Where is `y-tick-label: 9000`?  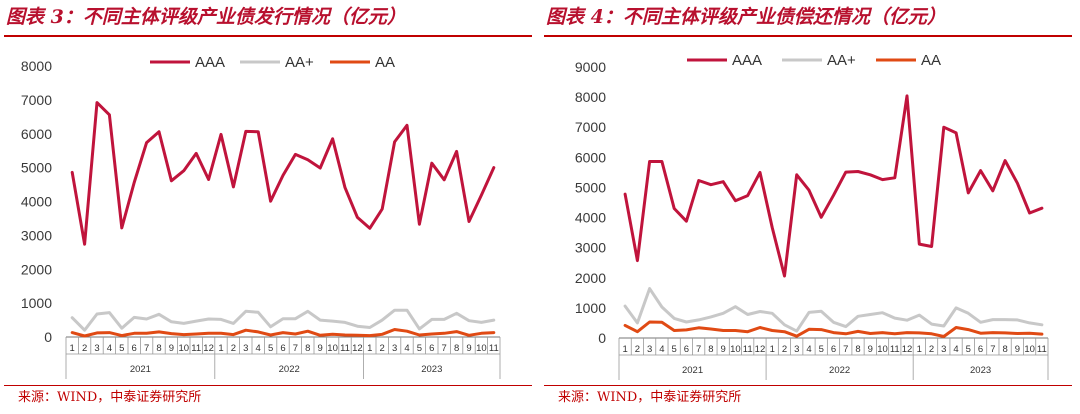
y-tick-label: 9000 is located at coordinates (590, 67).